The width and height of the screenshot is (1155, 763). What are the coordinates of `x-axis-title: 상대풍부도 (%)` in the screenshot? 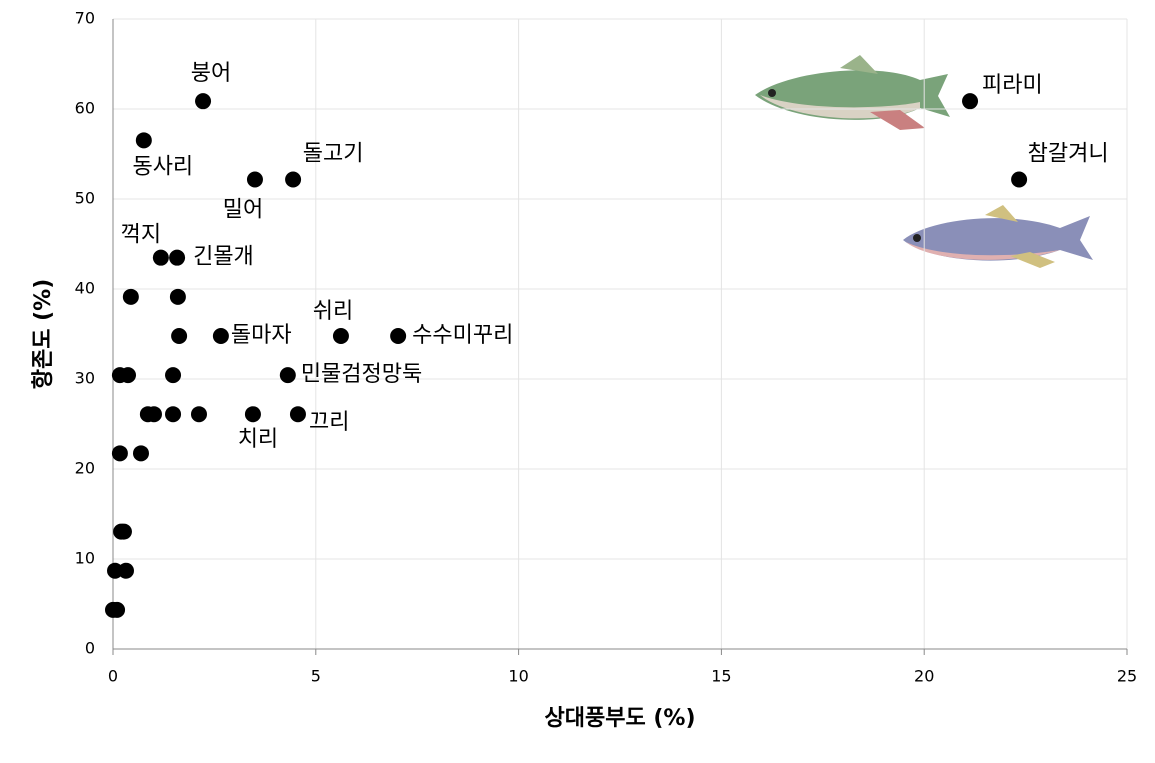 It's located at (619, 718).